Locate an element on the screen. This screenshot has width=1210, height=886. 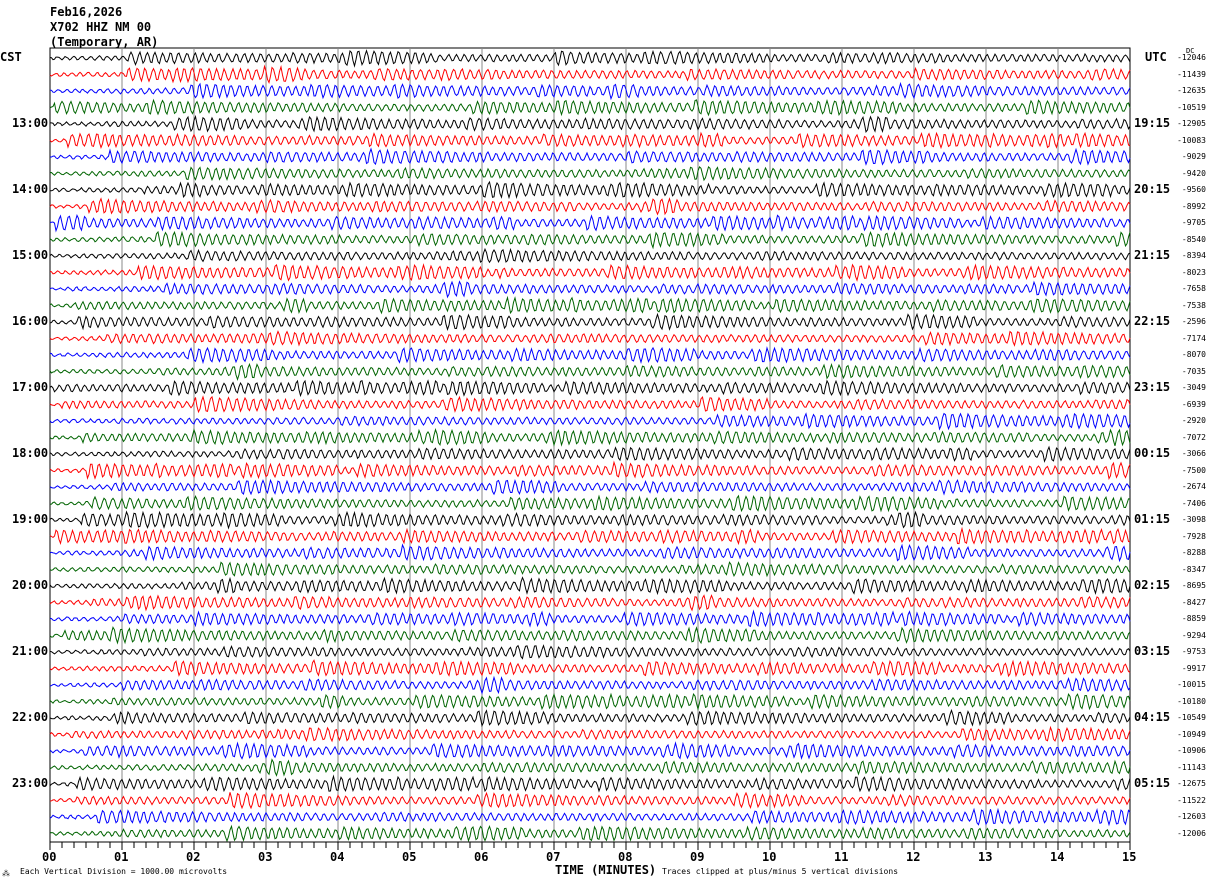
x-tick-label: 03 is located at coordinates (265, 857).